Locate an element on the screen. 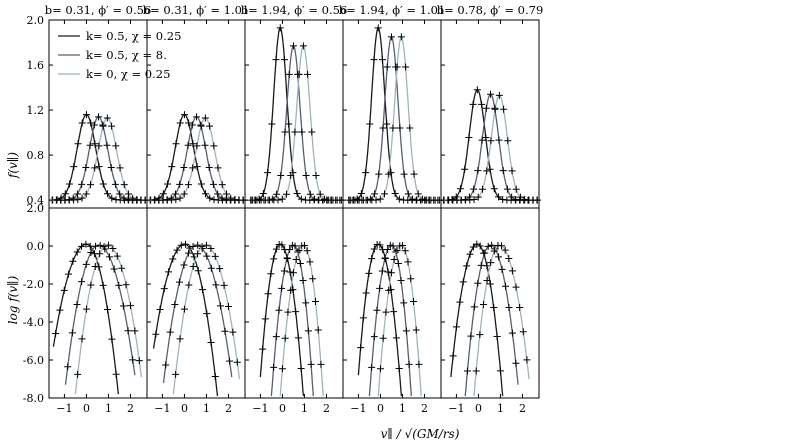 The width and height of the screenshot is (789, 447). x-tick-label: 0 is located at coordinates (282, 408).